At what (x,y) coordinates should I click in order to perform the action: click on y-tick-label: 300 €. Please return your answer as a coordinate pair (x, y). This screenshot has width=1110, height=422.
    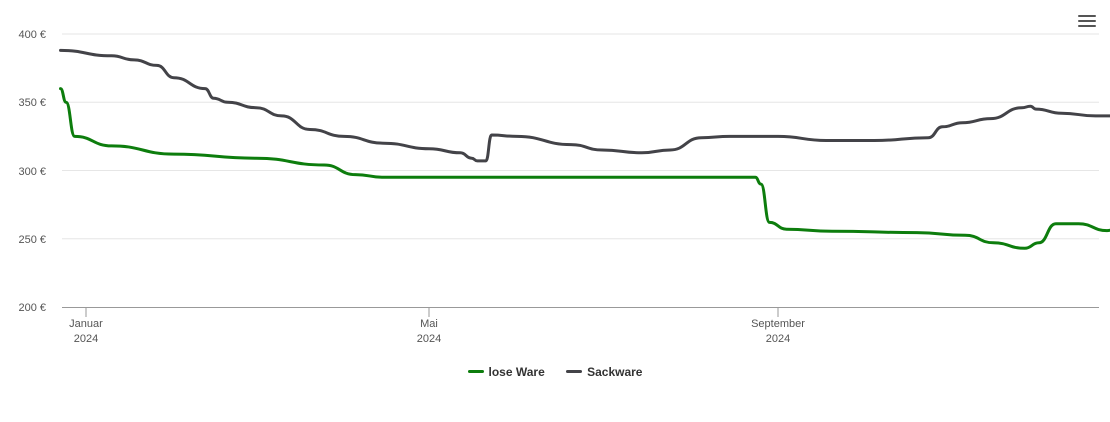
    Looking at the image, I should click on (32, 172).